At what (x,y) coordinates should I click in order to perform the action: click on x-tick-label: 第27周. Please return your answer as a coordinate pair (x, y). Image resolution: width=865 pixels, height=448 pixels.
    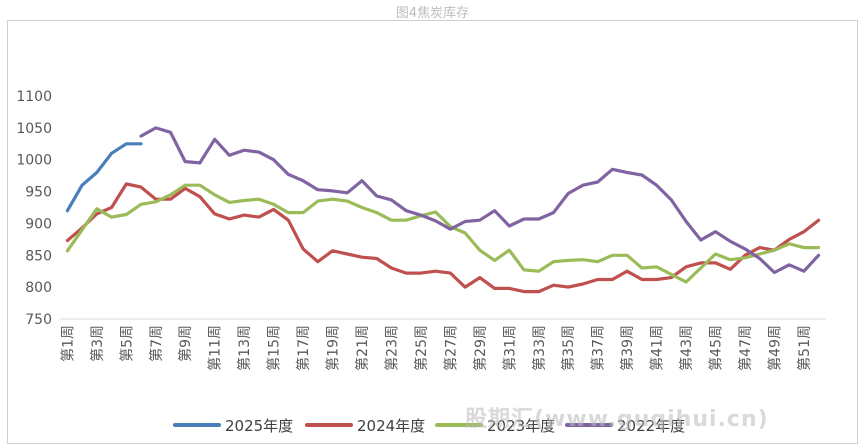
    Looking at the image, I should click on (450, 348).